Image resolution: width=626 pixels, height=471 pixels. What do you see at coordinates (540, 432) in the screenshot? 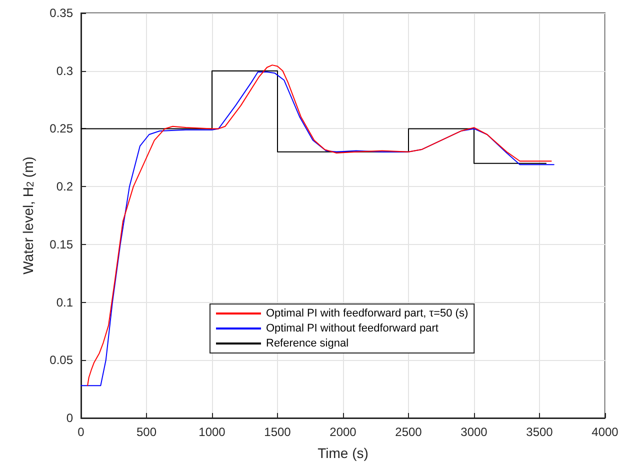
I see `x-tick-label: 3500` at bounding box center [540, 432].